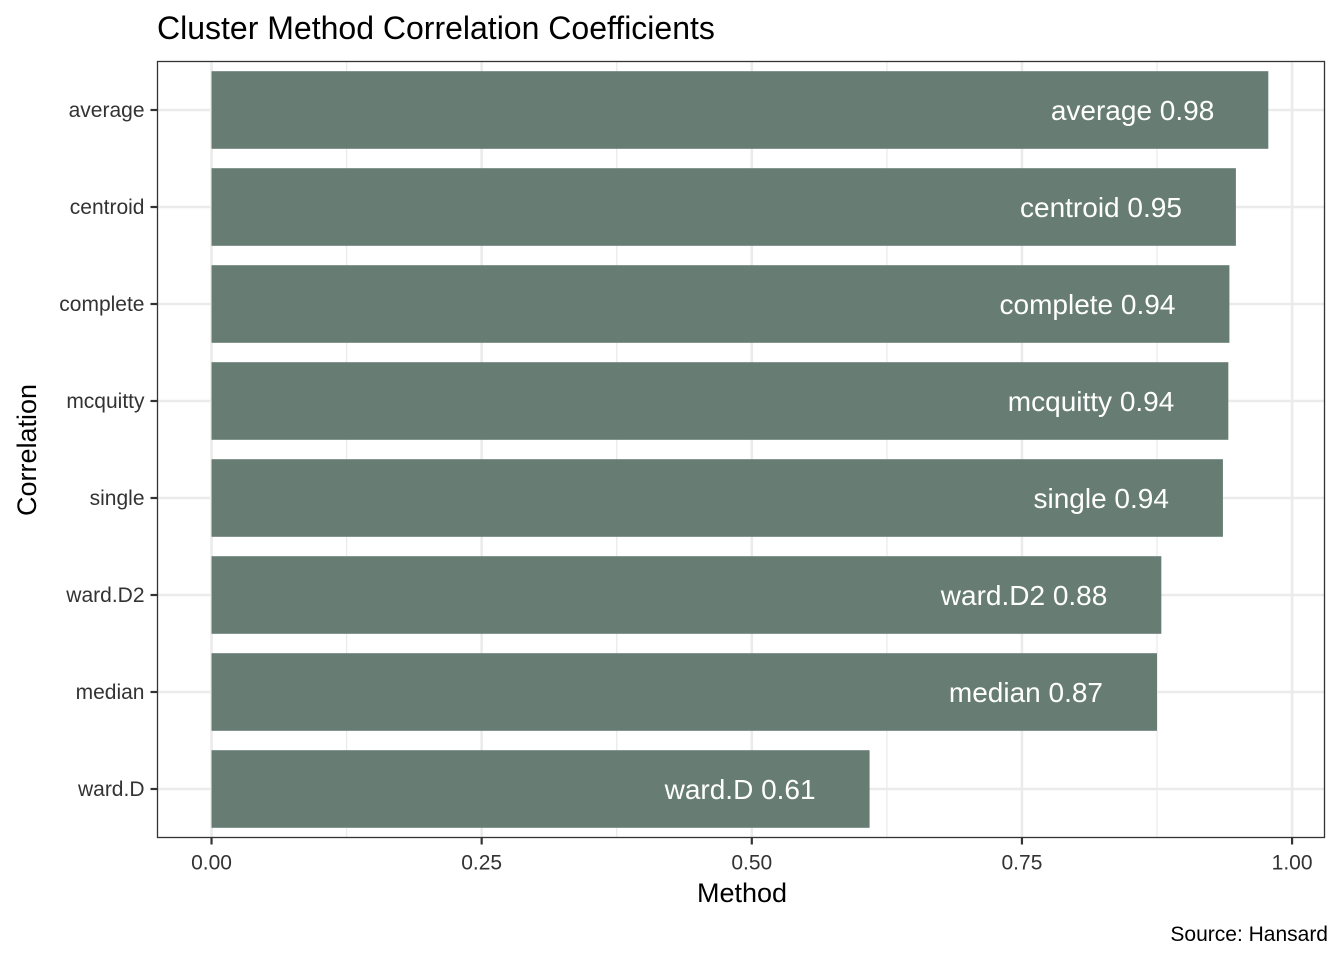 The image size is (1344, 960). I want to click on y-tick-label: average, so click(107, 110).